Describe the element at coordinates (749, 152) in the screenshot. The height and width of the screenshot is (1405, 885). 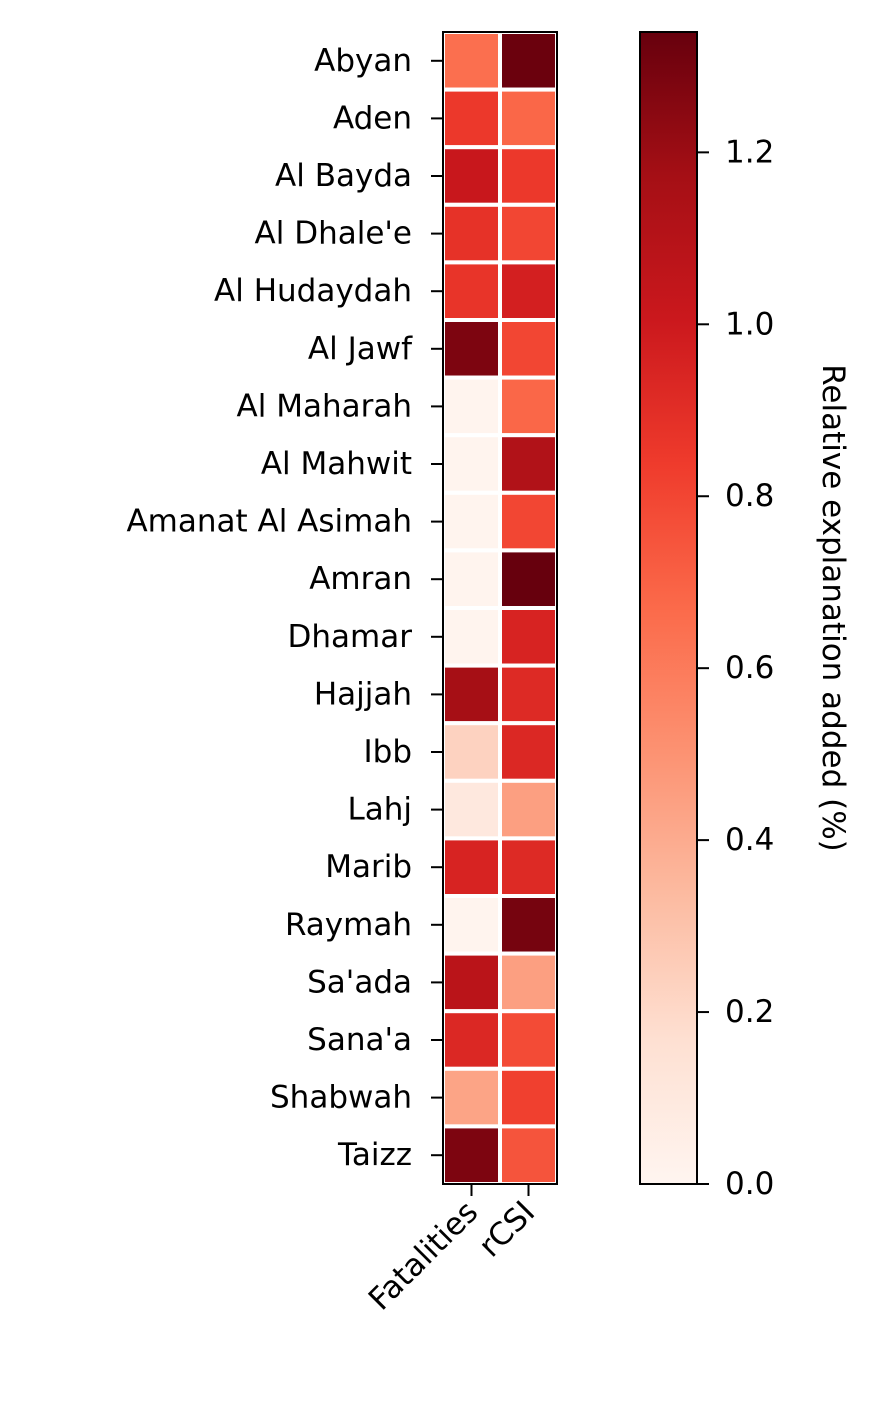
I see `colorbar-tick-label: 1.2` at that location.